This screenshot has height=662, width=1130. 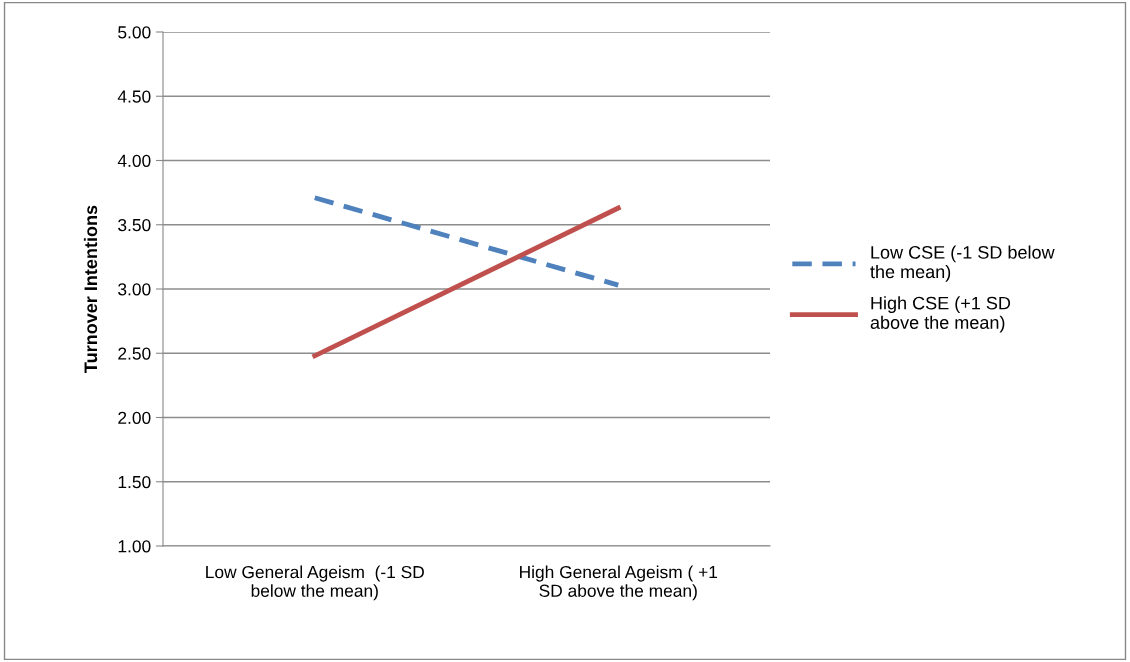 What do you see at coordinates (619, 583) in the screenshot?
I see `x-tick-label: High General Ageism ( +1 SD above the mean)` at bounding box center [619, 583].